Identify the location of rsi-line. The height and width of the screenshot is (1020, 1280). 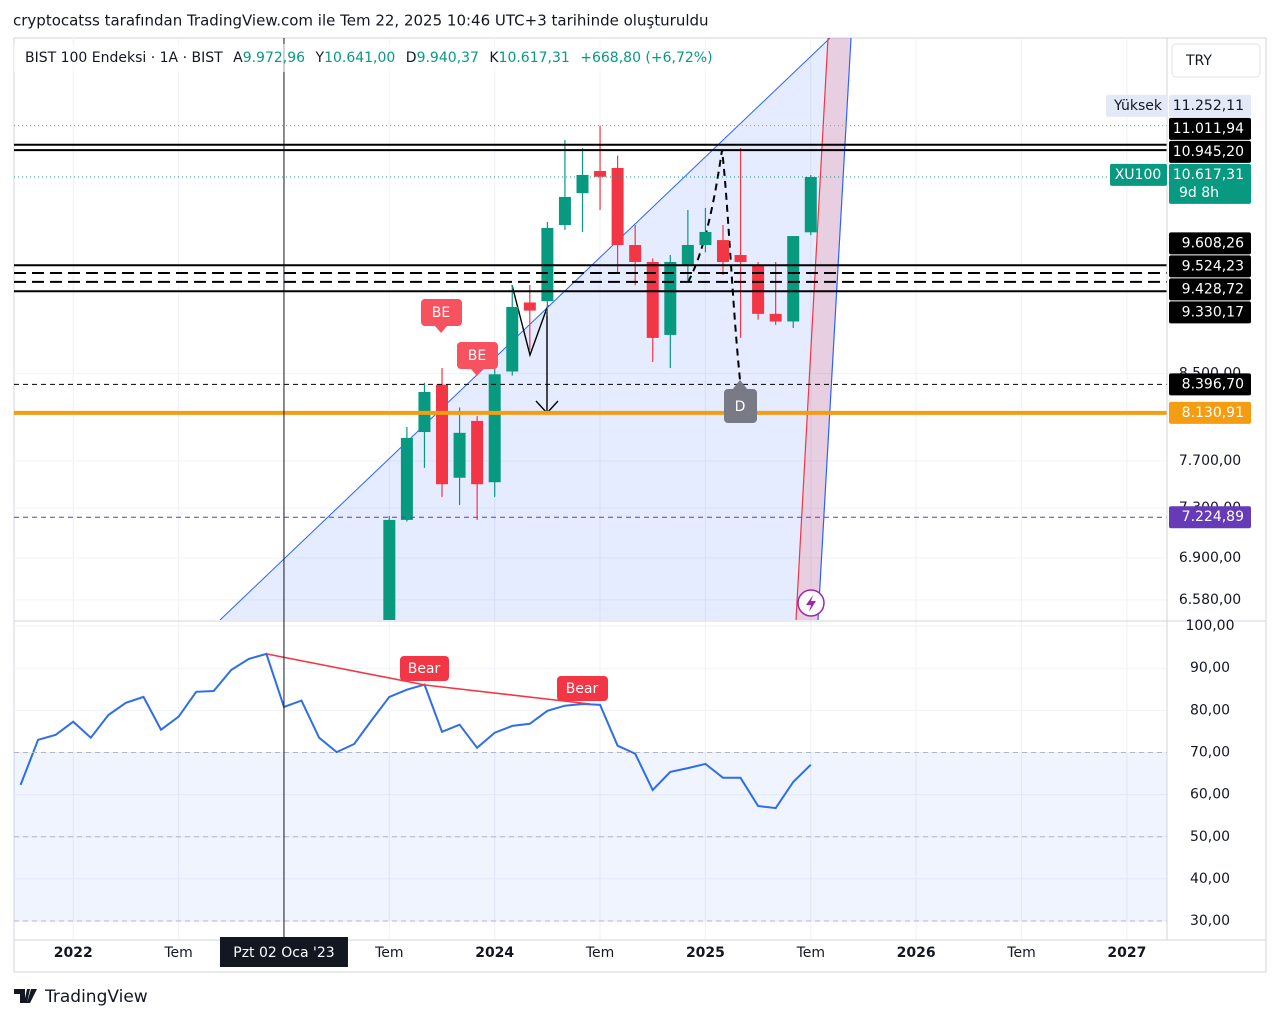
(415, 731).